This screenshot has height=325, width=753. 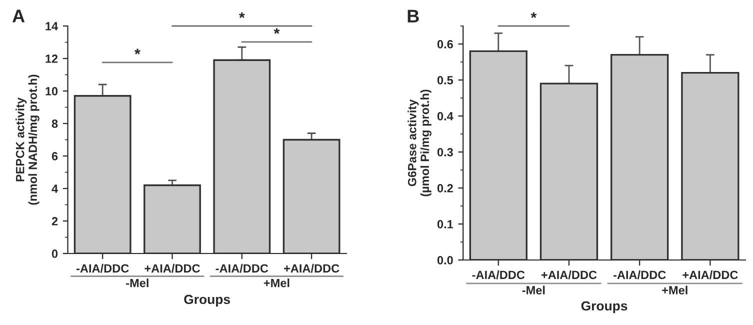 I want to click on y-axis-title: PEPCK activity (nmol NADH/mg prot.h), so click(x=28, y=139).